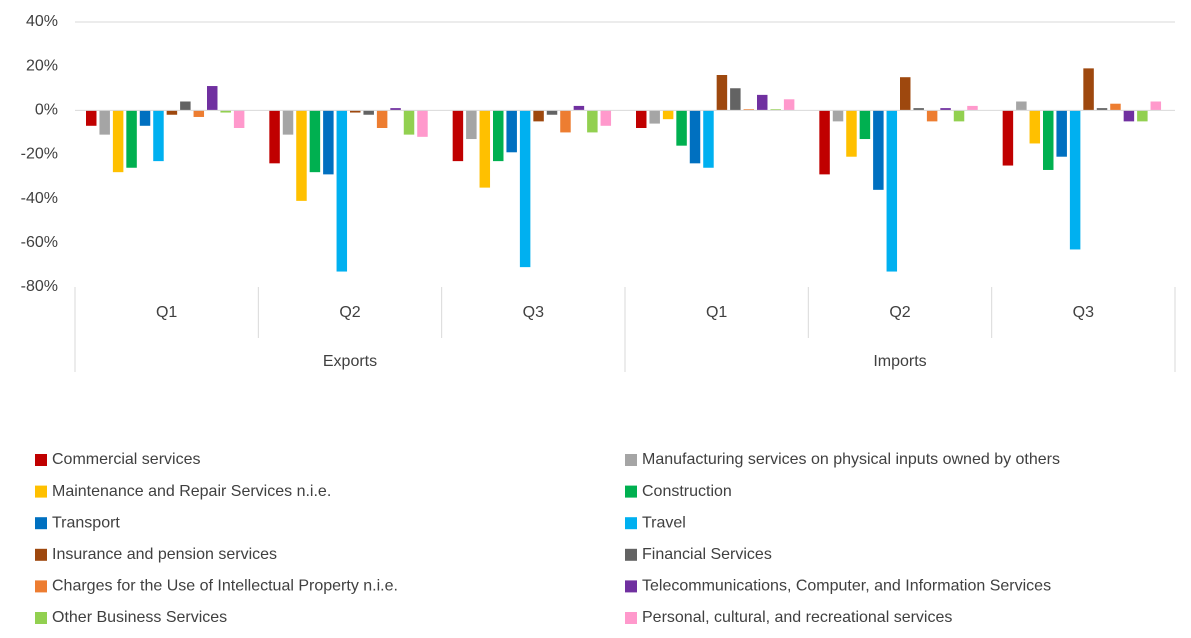 The image size is (1191, 638). I want to click on y-tick-label: -80%, so click(39, 286).